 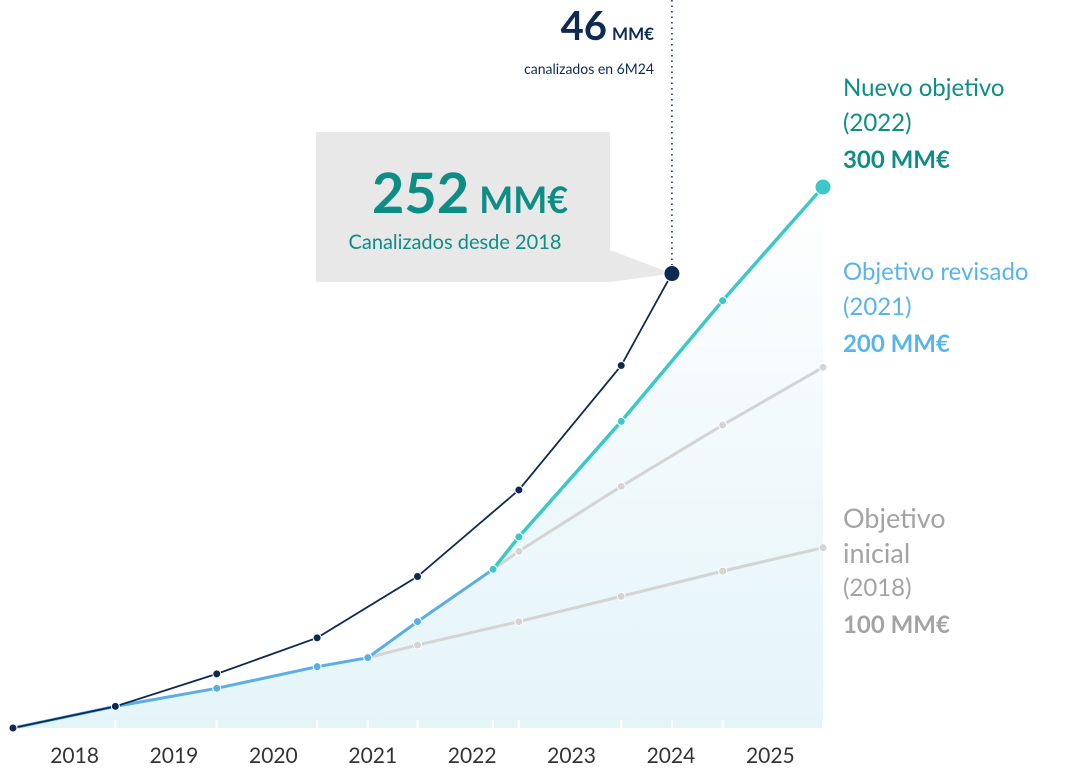 What do you see at coordinates (896, 343) in the screenshot?
I see `series-target: 200 MM€` at bounding box center [896, 343].